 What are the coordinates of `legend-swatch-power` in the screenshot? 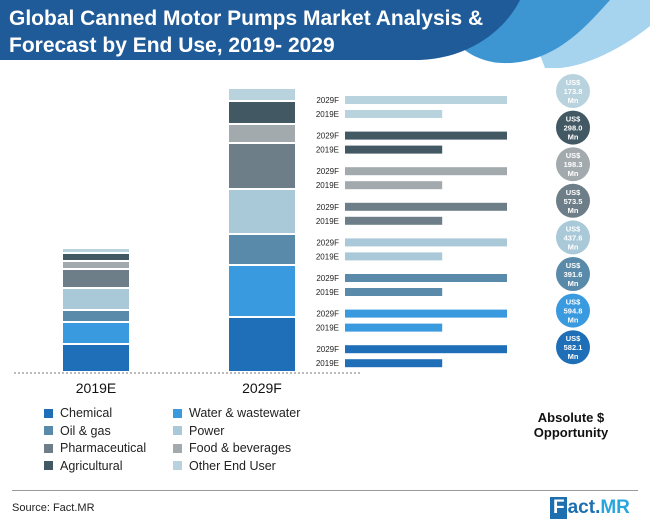 It's located at (177, 430).